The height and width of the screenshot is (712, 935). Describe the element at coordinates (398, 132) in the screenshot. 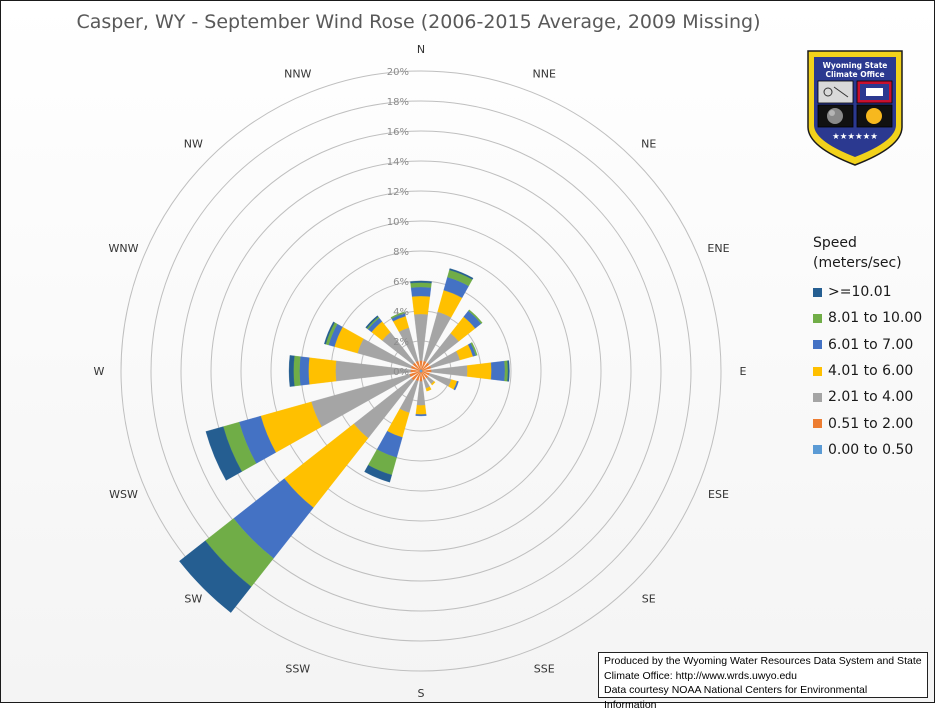

I see `radial-tick-label: 16%` at that location.